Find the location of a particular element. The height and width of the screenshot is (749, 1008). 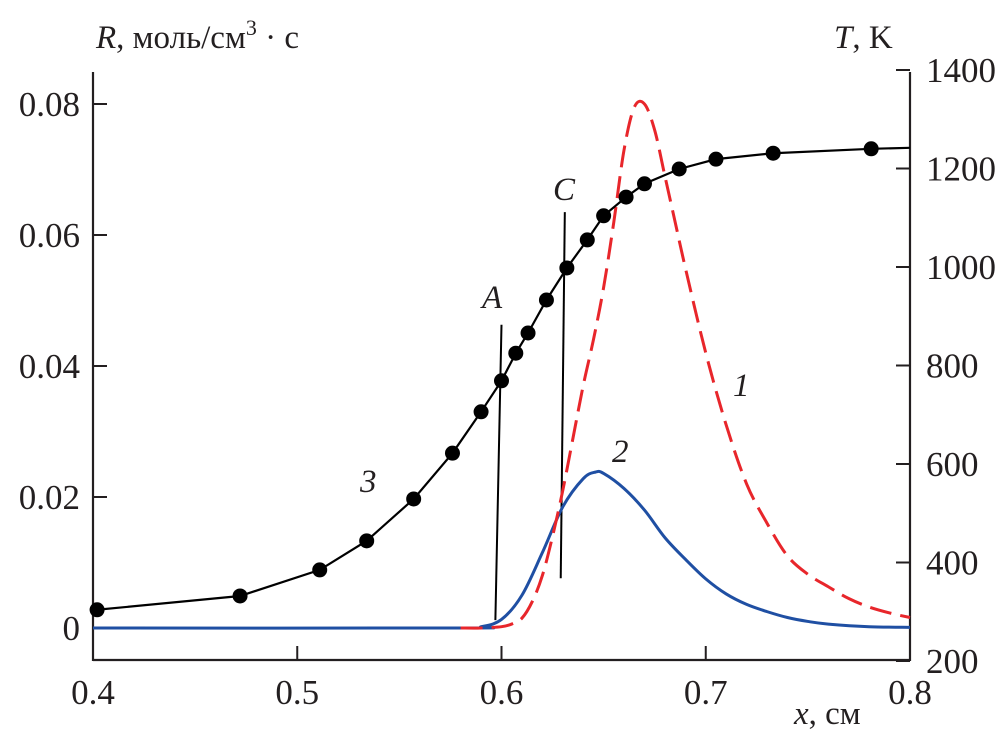

marker-line-a is located at coordinates (498, 472).